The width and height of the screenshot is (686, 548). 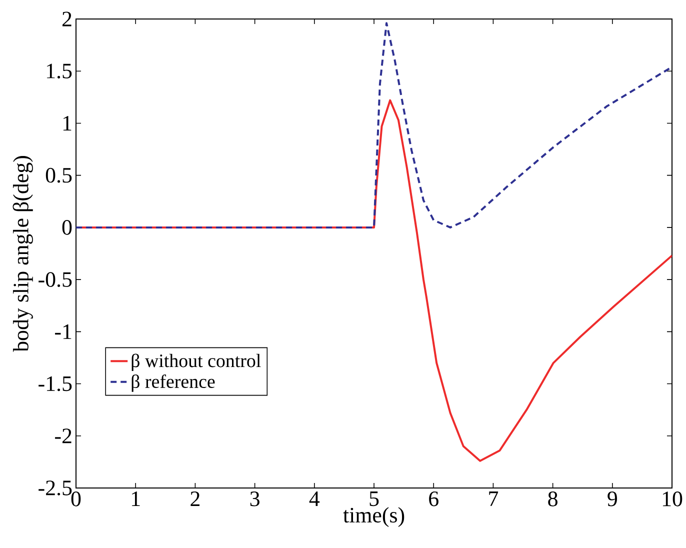 What do you see at coordinates (59, 175) in the screenshot?
I see `y-tick-label: 0.5` at bounding box center [59, 175].